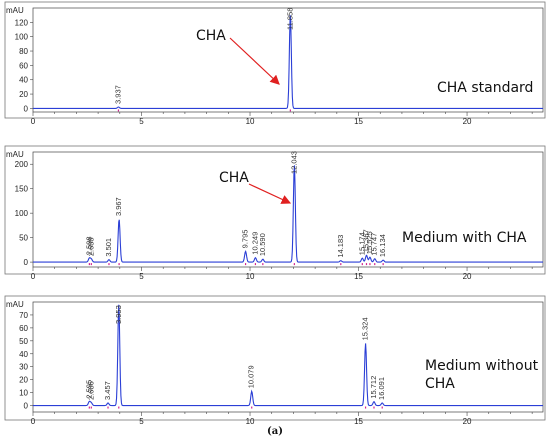  I want to click on peak-label: 2.686, so click(90, 390).